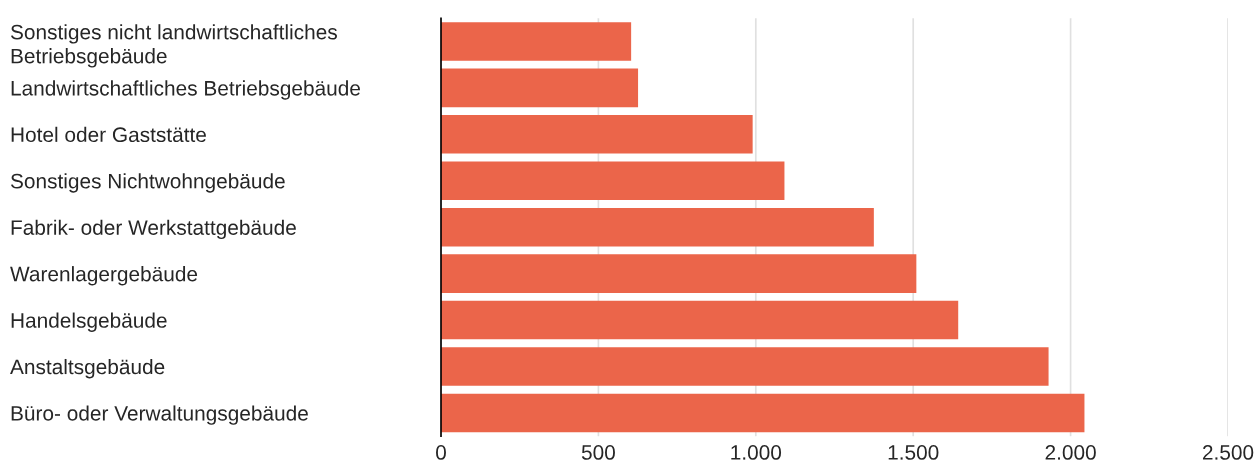  I want to click on y-tick-label: Handelsgebäude, so click(89, 322).